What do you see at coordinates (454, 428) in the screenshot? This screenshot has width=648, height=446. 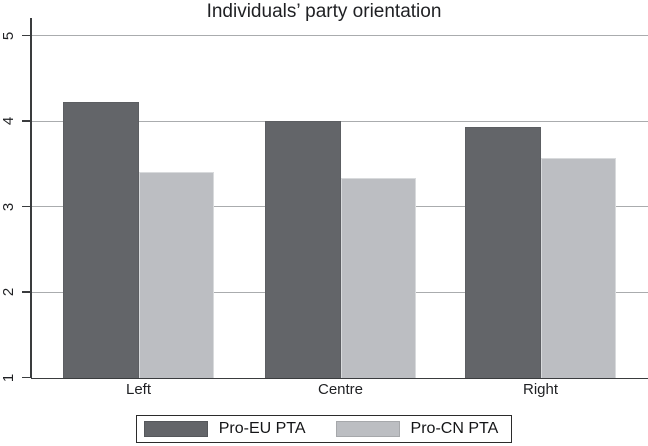 I see `legend-label: Pro-CN PTA` at bounding box center [454, 428].